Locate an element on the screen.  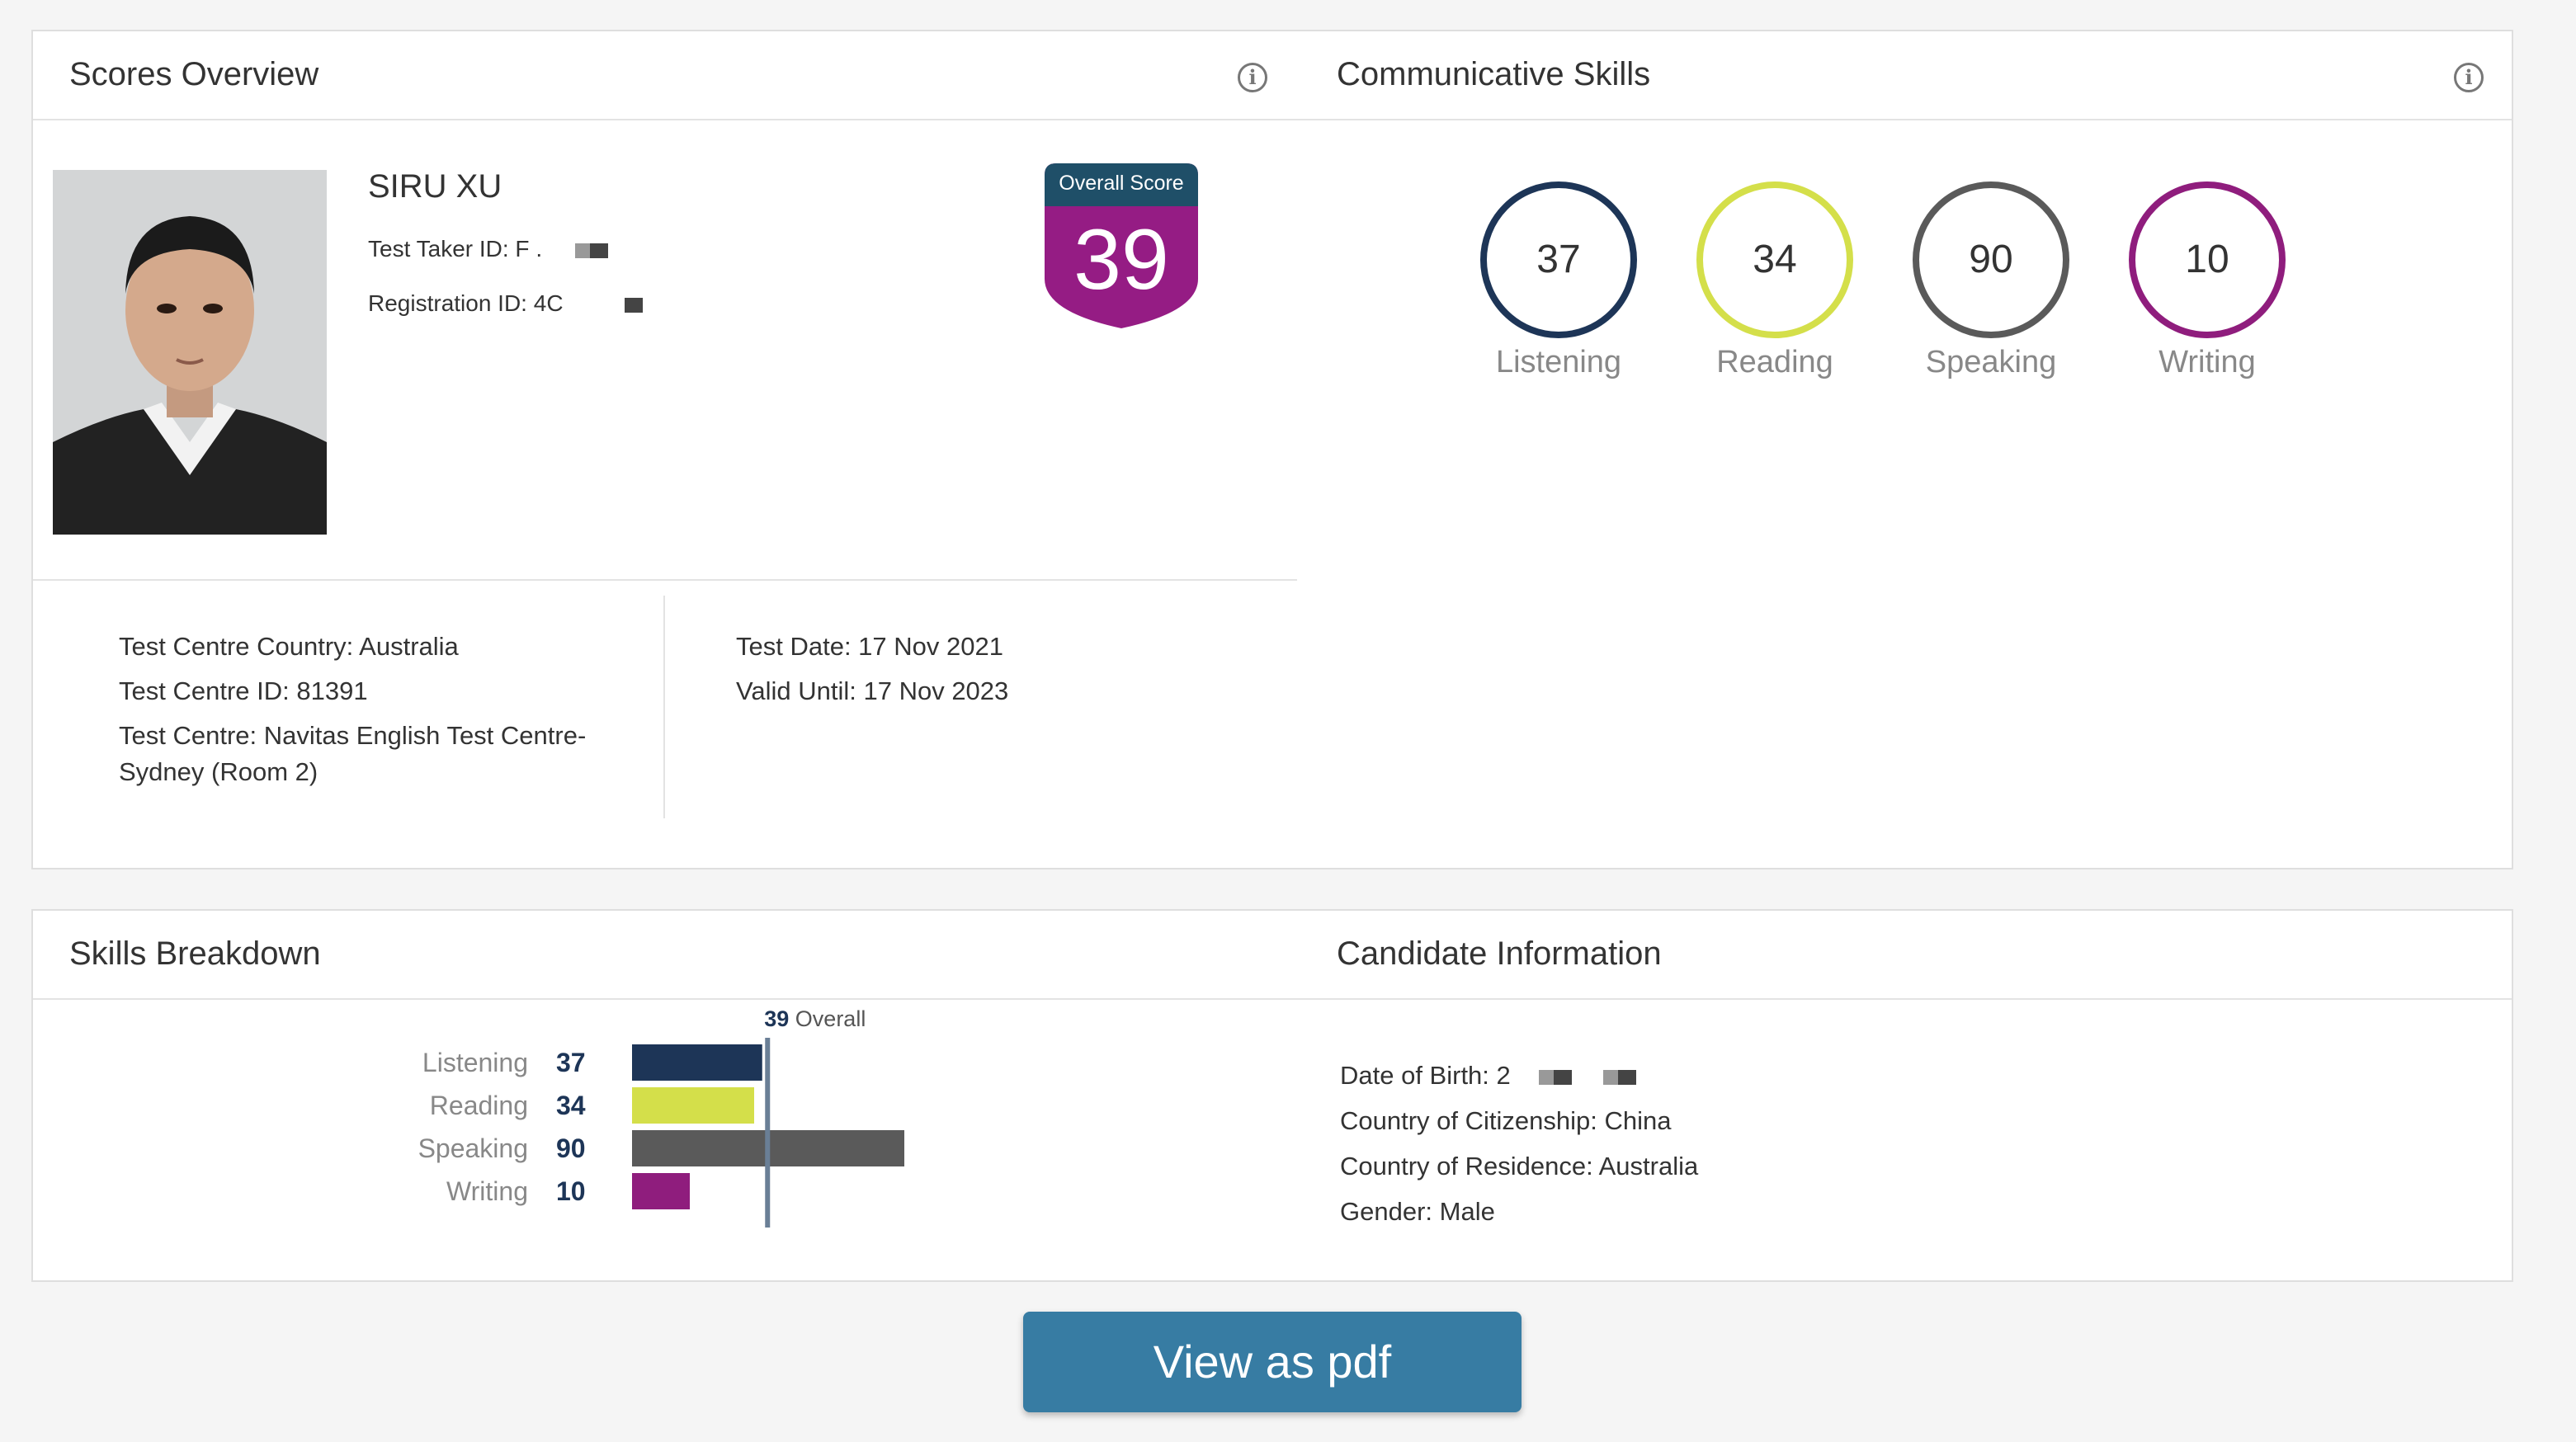
bar-value-writing: 10 is located at coordinates (571, 1191).